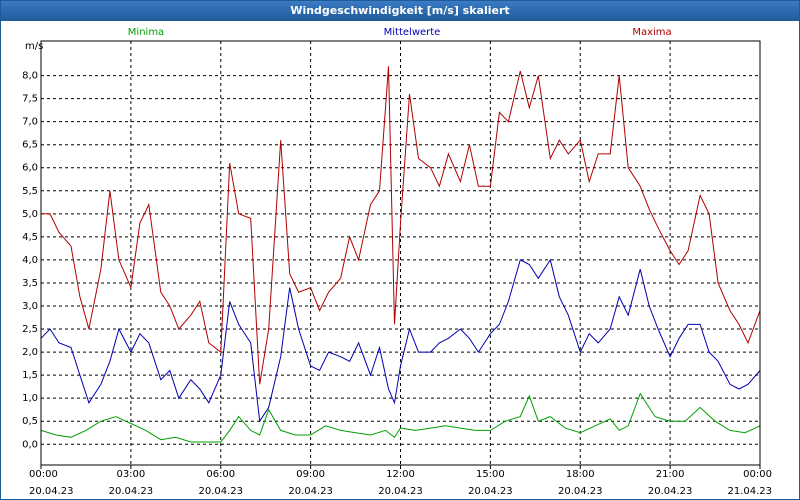  What do you see at coordinates (146, 32) in the screenshot?
I see `legend-minima: Minima` at bounding box center [146, 32].